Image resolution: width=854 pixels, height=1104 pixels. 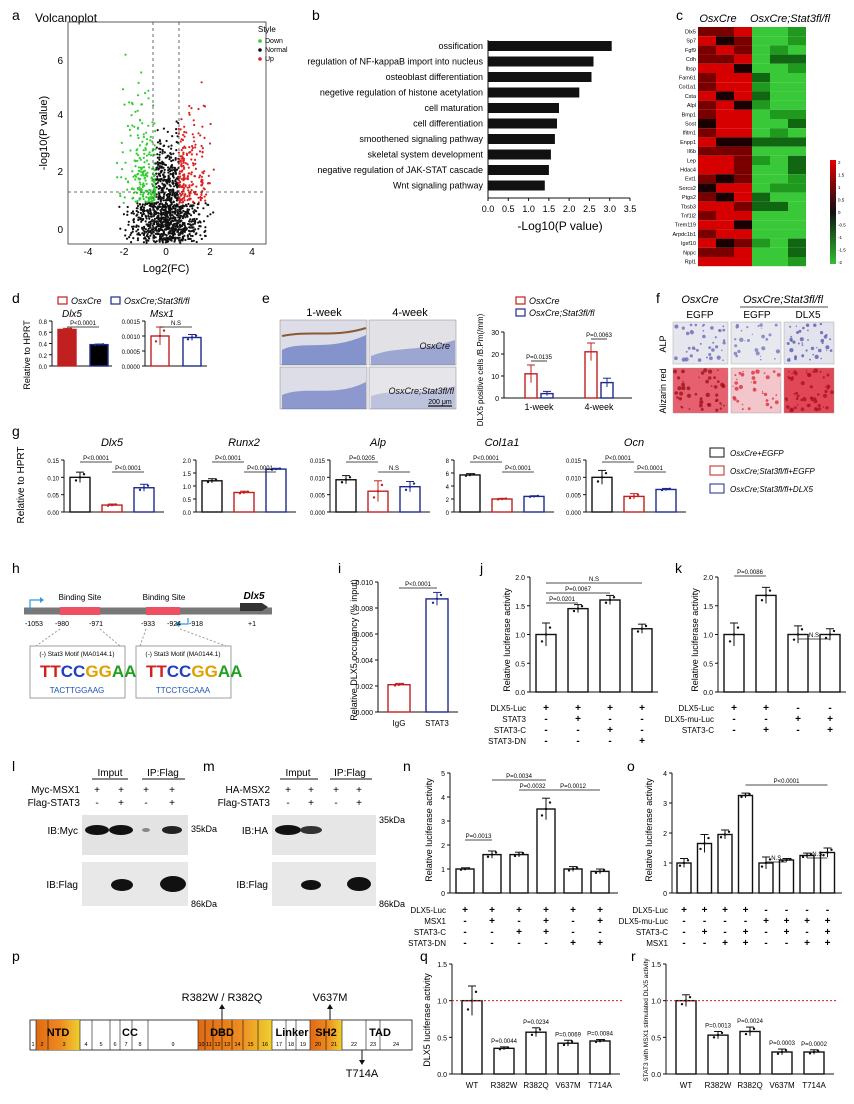 I want to click on legend-swatch-down, so click(x=260, y=41).